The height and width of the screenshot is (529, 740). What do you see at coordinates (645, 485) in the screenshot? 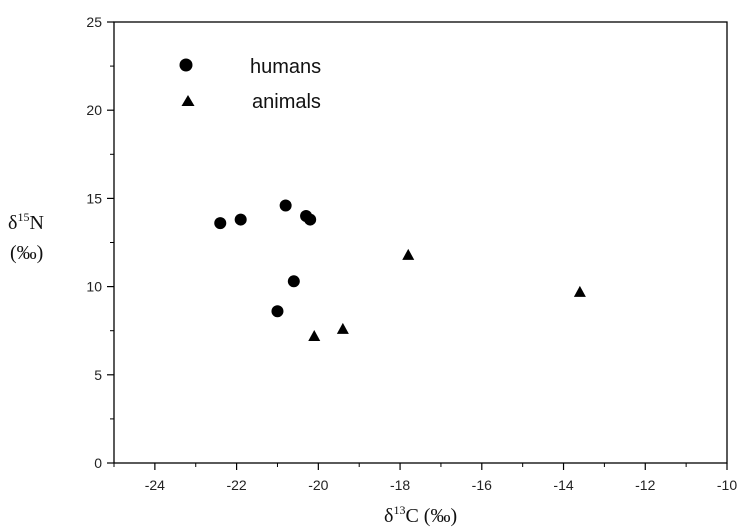
I see `x-tick-label: -12` at bounding box center [645, 485].